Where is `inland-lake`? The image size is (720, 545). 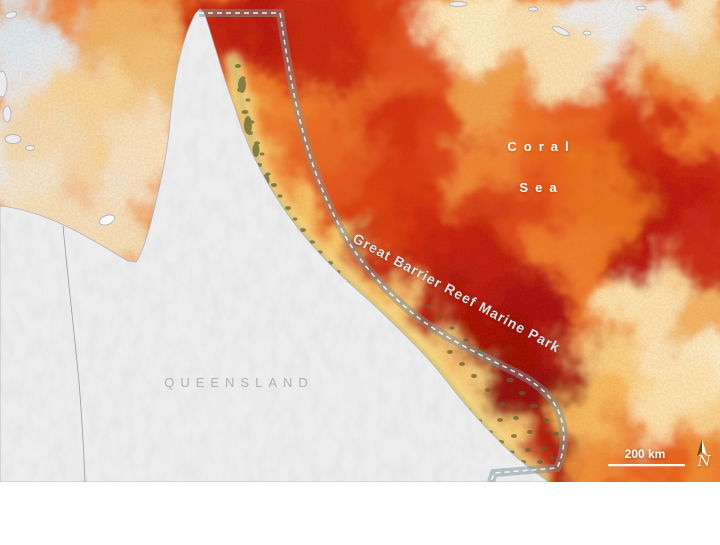 inland-lake is located at coordinates (107, 220).